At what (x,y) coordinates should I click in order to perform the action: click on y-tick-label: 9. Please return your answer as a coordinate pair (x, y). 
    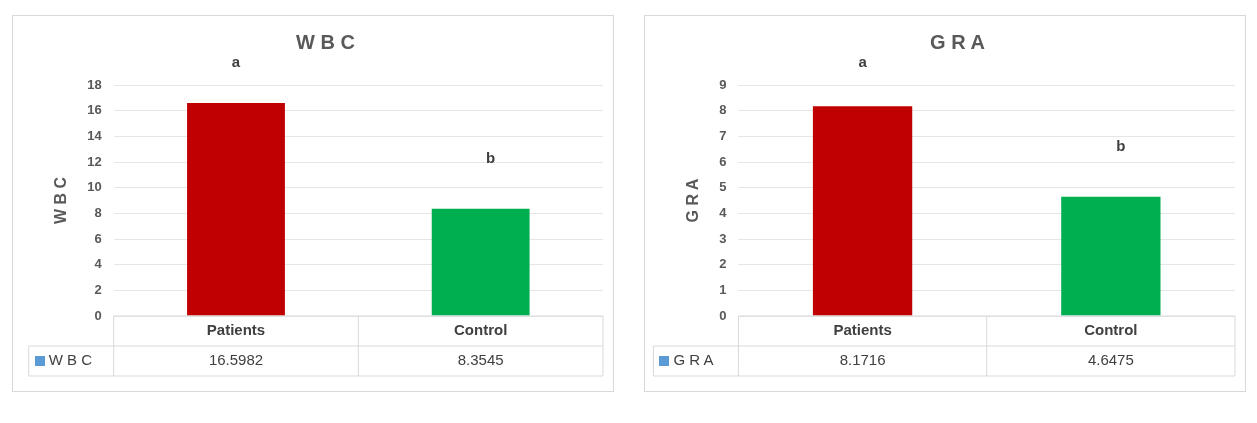
    Looking at the image, I should click on (723, 84).